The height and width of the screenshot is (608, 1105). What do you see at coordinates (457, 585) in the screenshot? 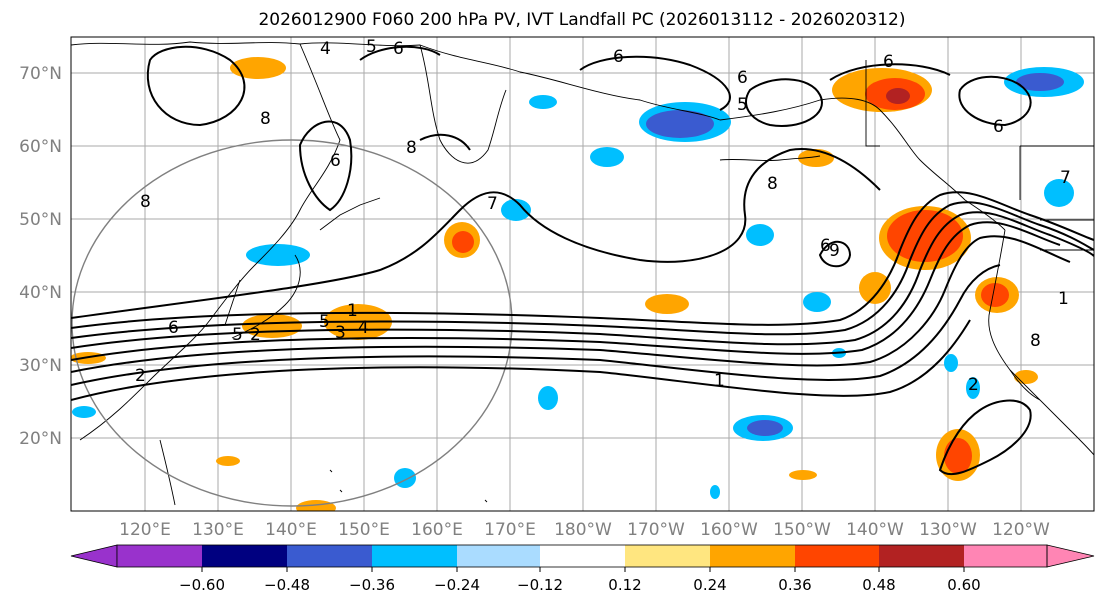
I see `colorbar-tick-label: −0.24` at bounding box center [457, 585].